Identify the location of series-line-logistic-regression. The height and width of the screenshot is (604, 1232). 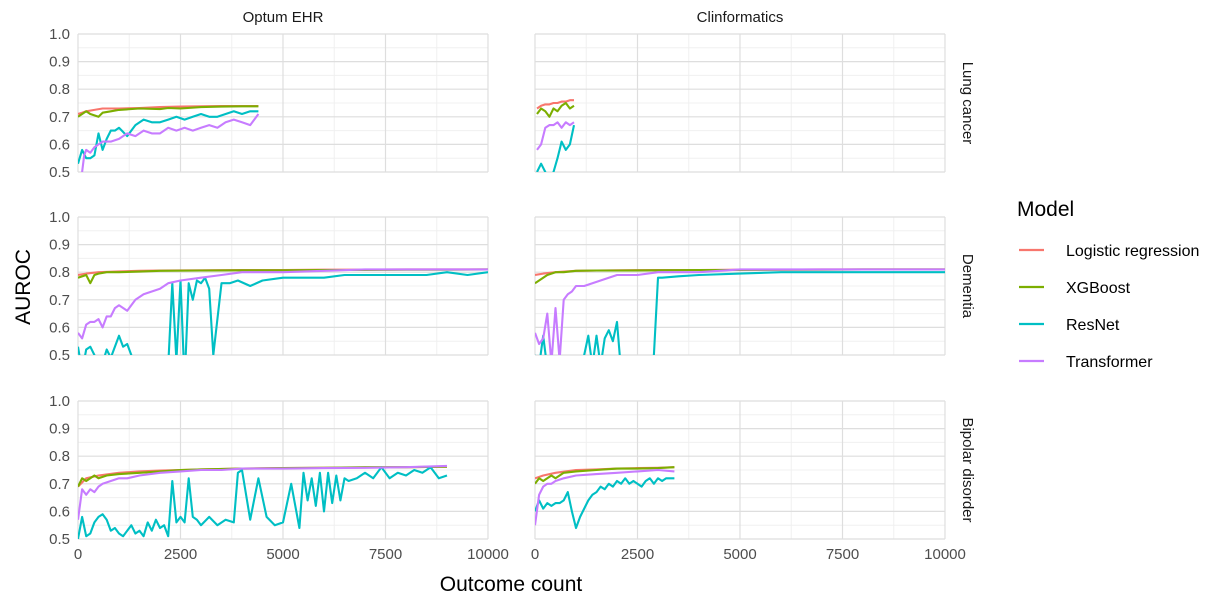
(555, 104).